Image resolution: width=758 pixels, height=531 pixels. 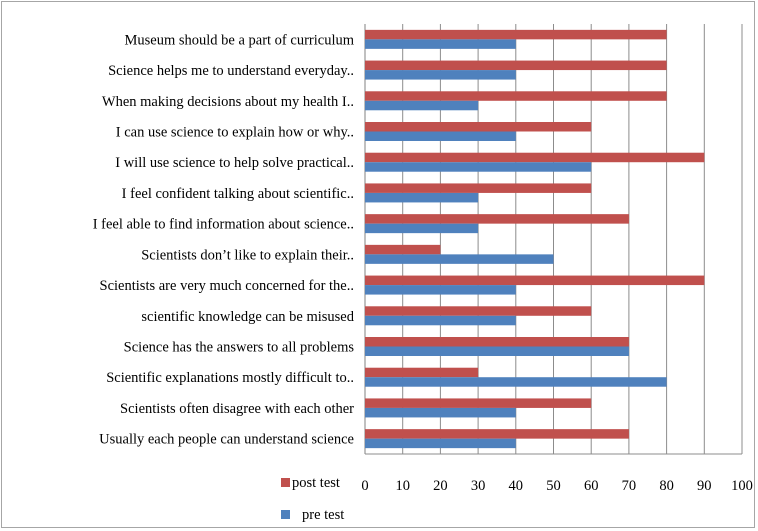 I want to click on x-tick-label: 50, so click(x=553, y=486).